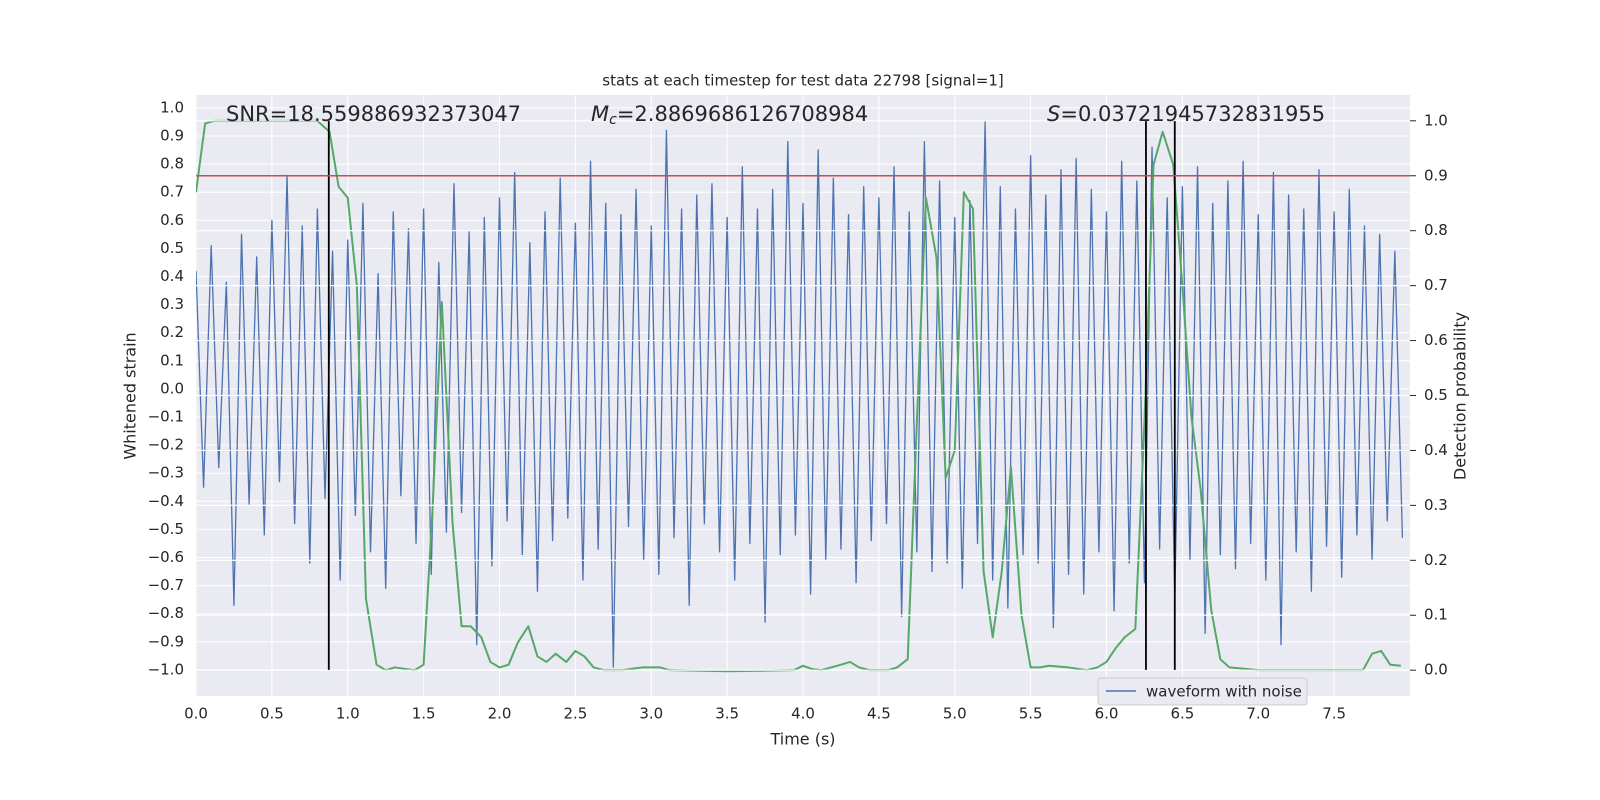 The height and width of the screenshot is (800, 1600). What do you see at coordinates (166, 641) in the screenshot?
I see `y-tick-label: −0.9` at bounding box center [166, 641].